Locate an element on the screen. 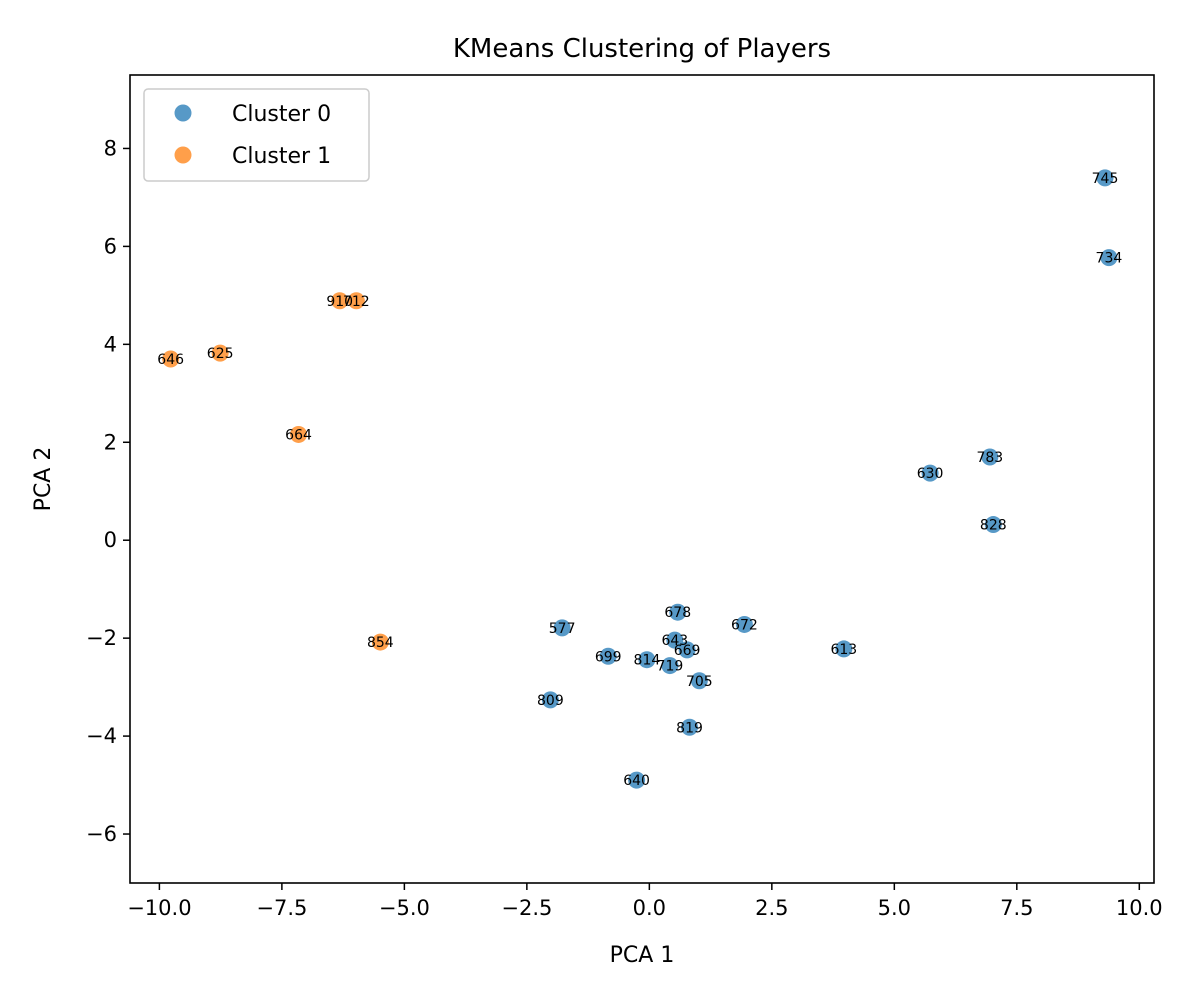  x-tick-label: −2.5 is located at coordinates (526, 908).